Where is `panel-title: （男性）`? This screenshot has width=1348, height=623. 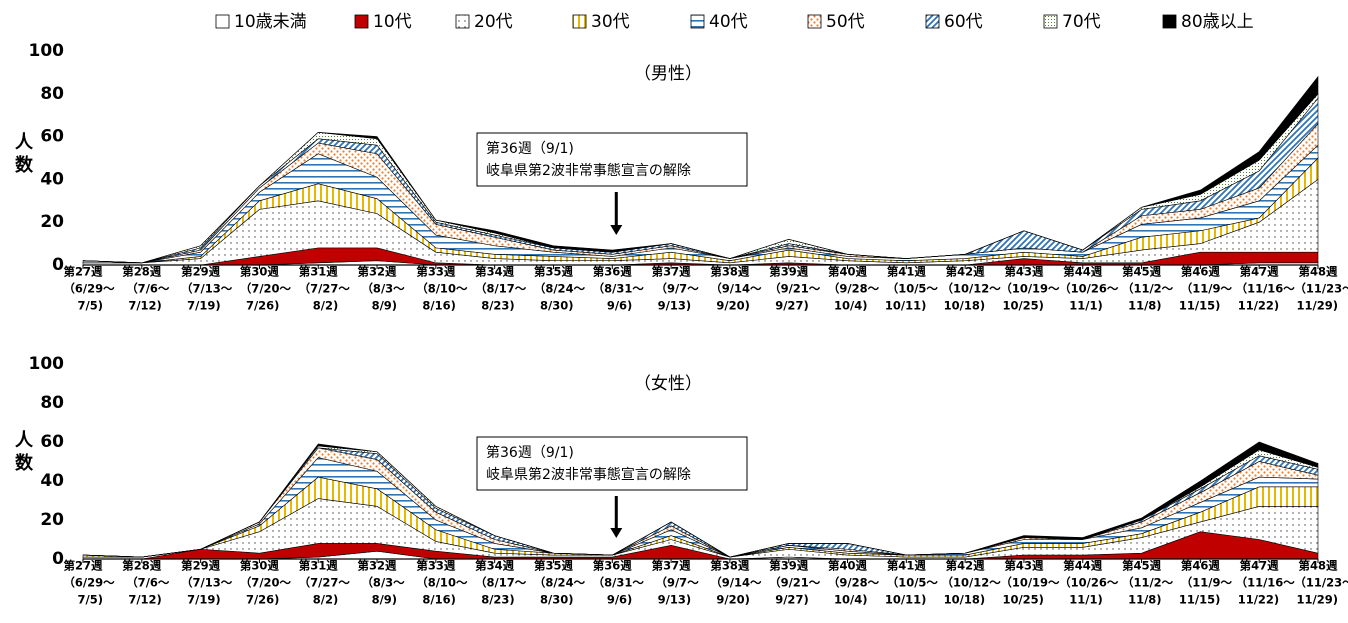
panel-title: （男性） is located at coordinates (668, 74).